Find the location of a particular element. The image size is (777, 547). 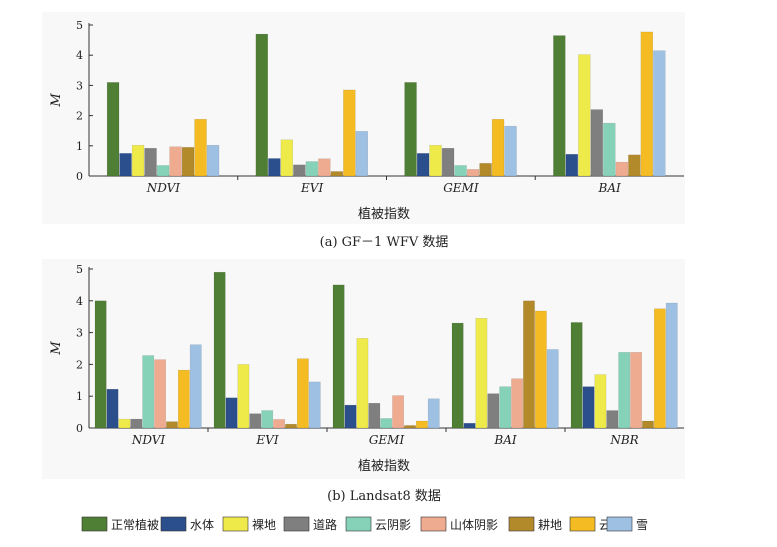

panel-b-y-tick-label: 1 is located at coordinates (79, 396).